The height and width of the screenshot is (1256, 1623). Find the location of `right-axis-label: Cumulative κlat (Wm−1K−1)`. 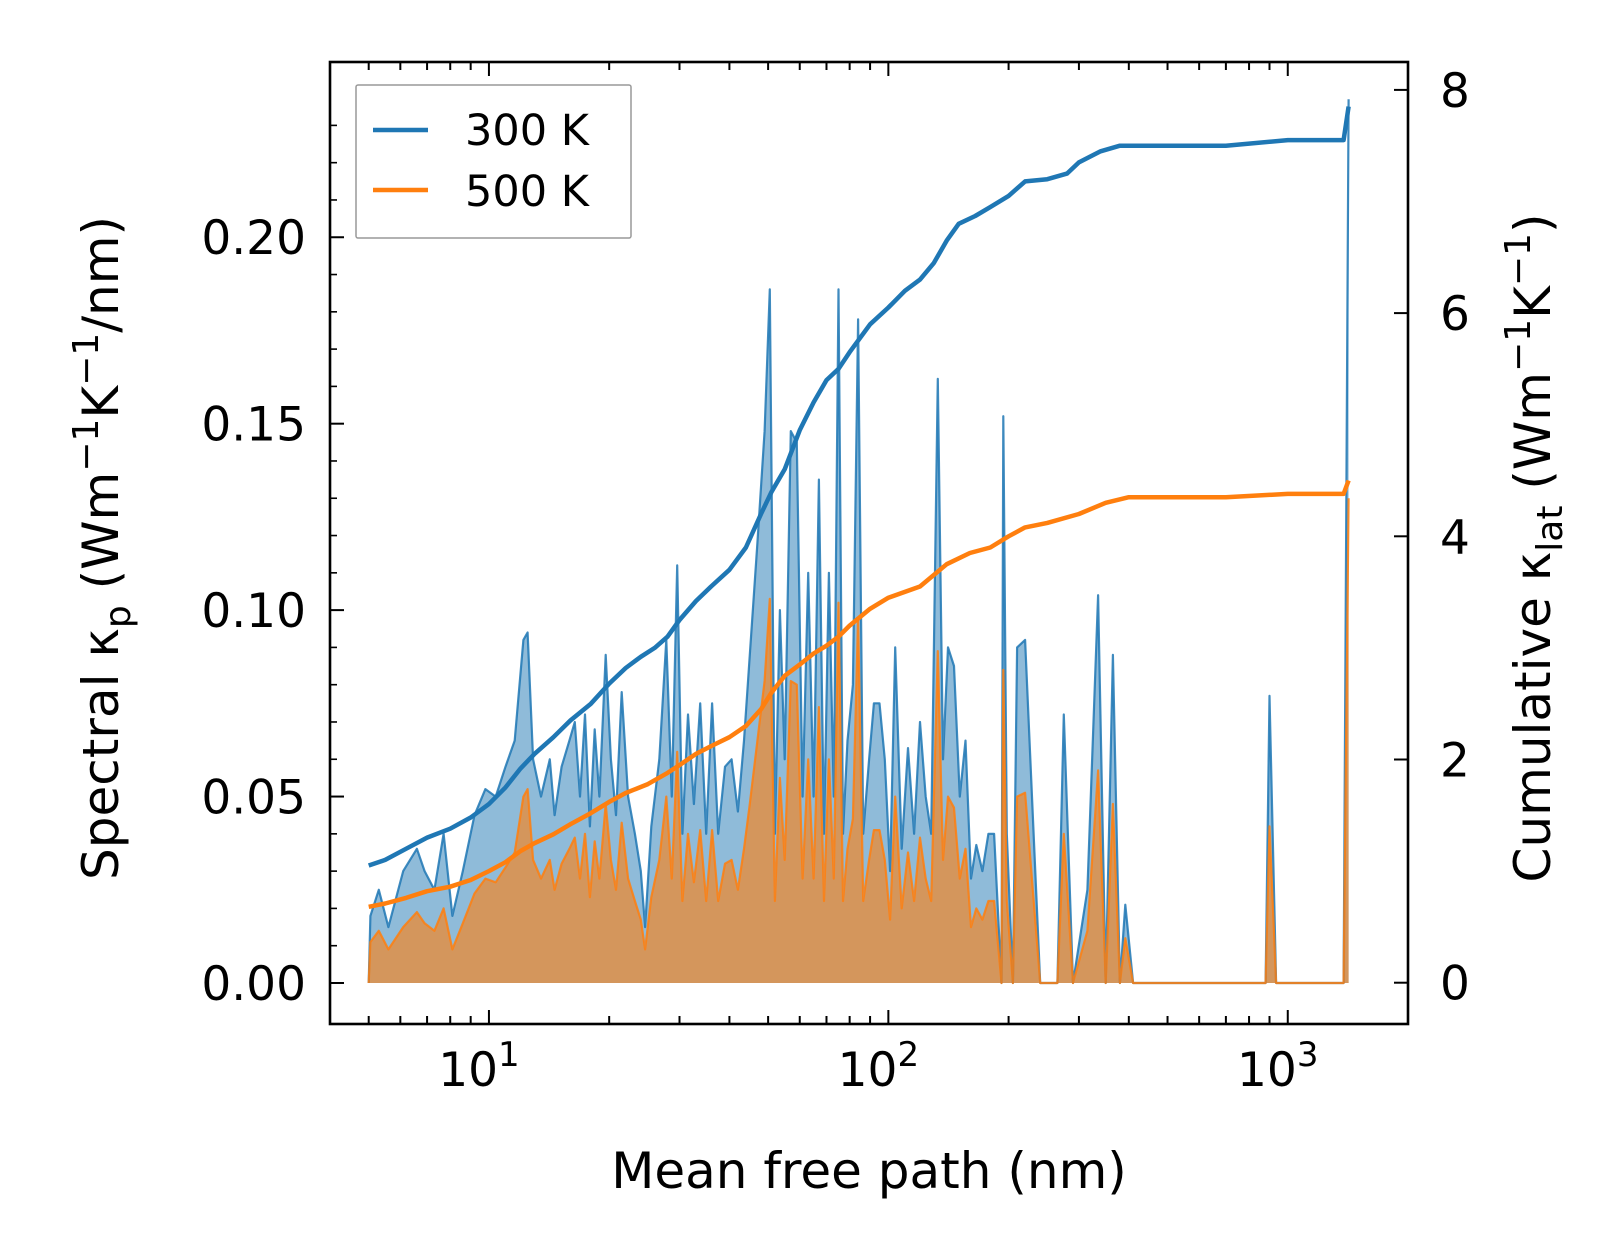

right-axis-label: Cumulative κlat (Wm−1K−1) is located at coordinates (1534, 548).